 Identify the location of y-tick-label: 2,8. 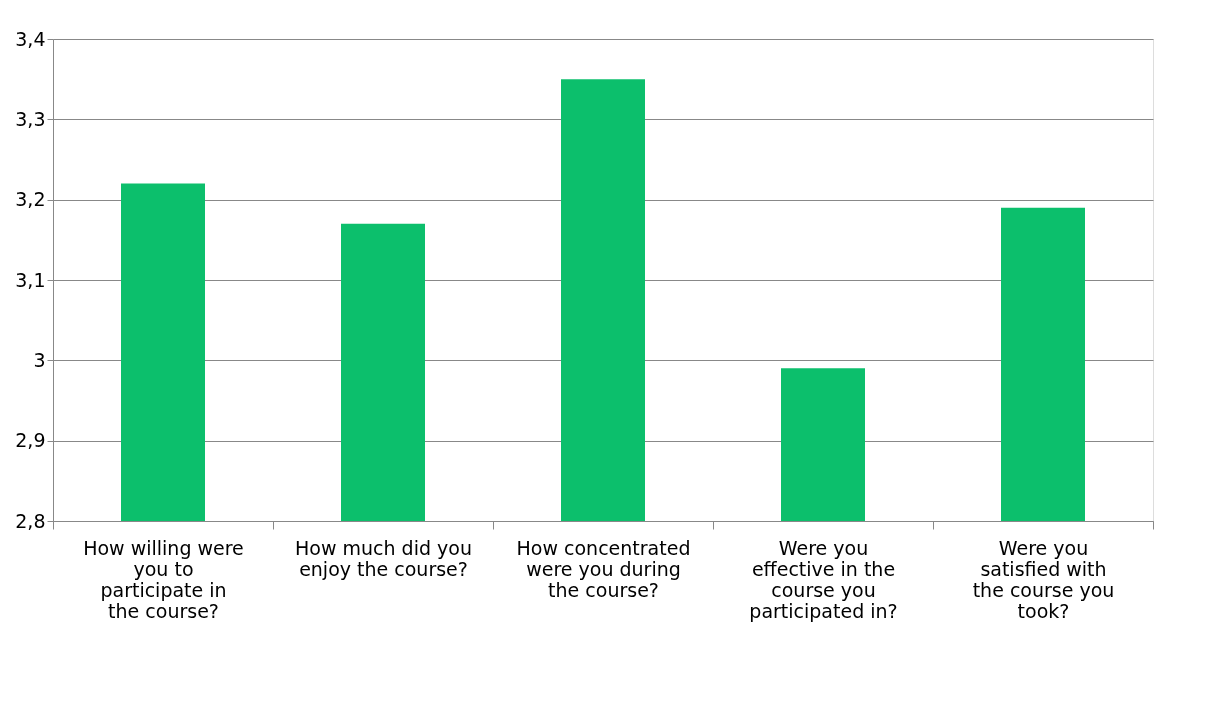
(30, 520).